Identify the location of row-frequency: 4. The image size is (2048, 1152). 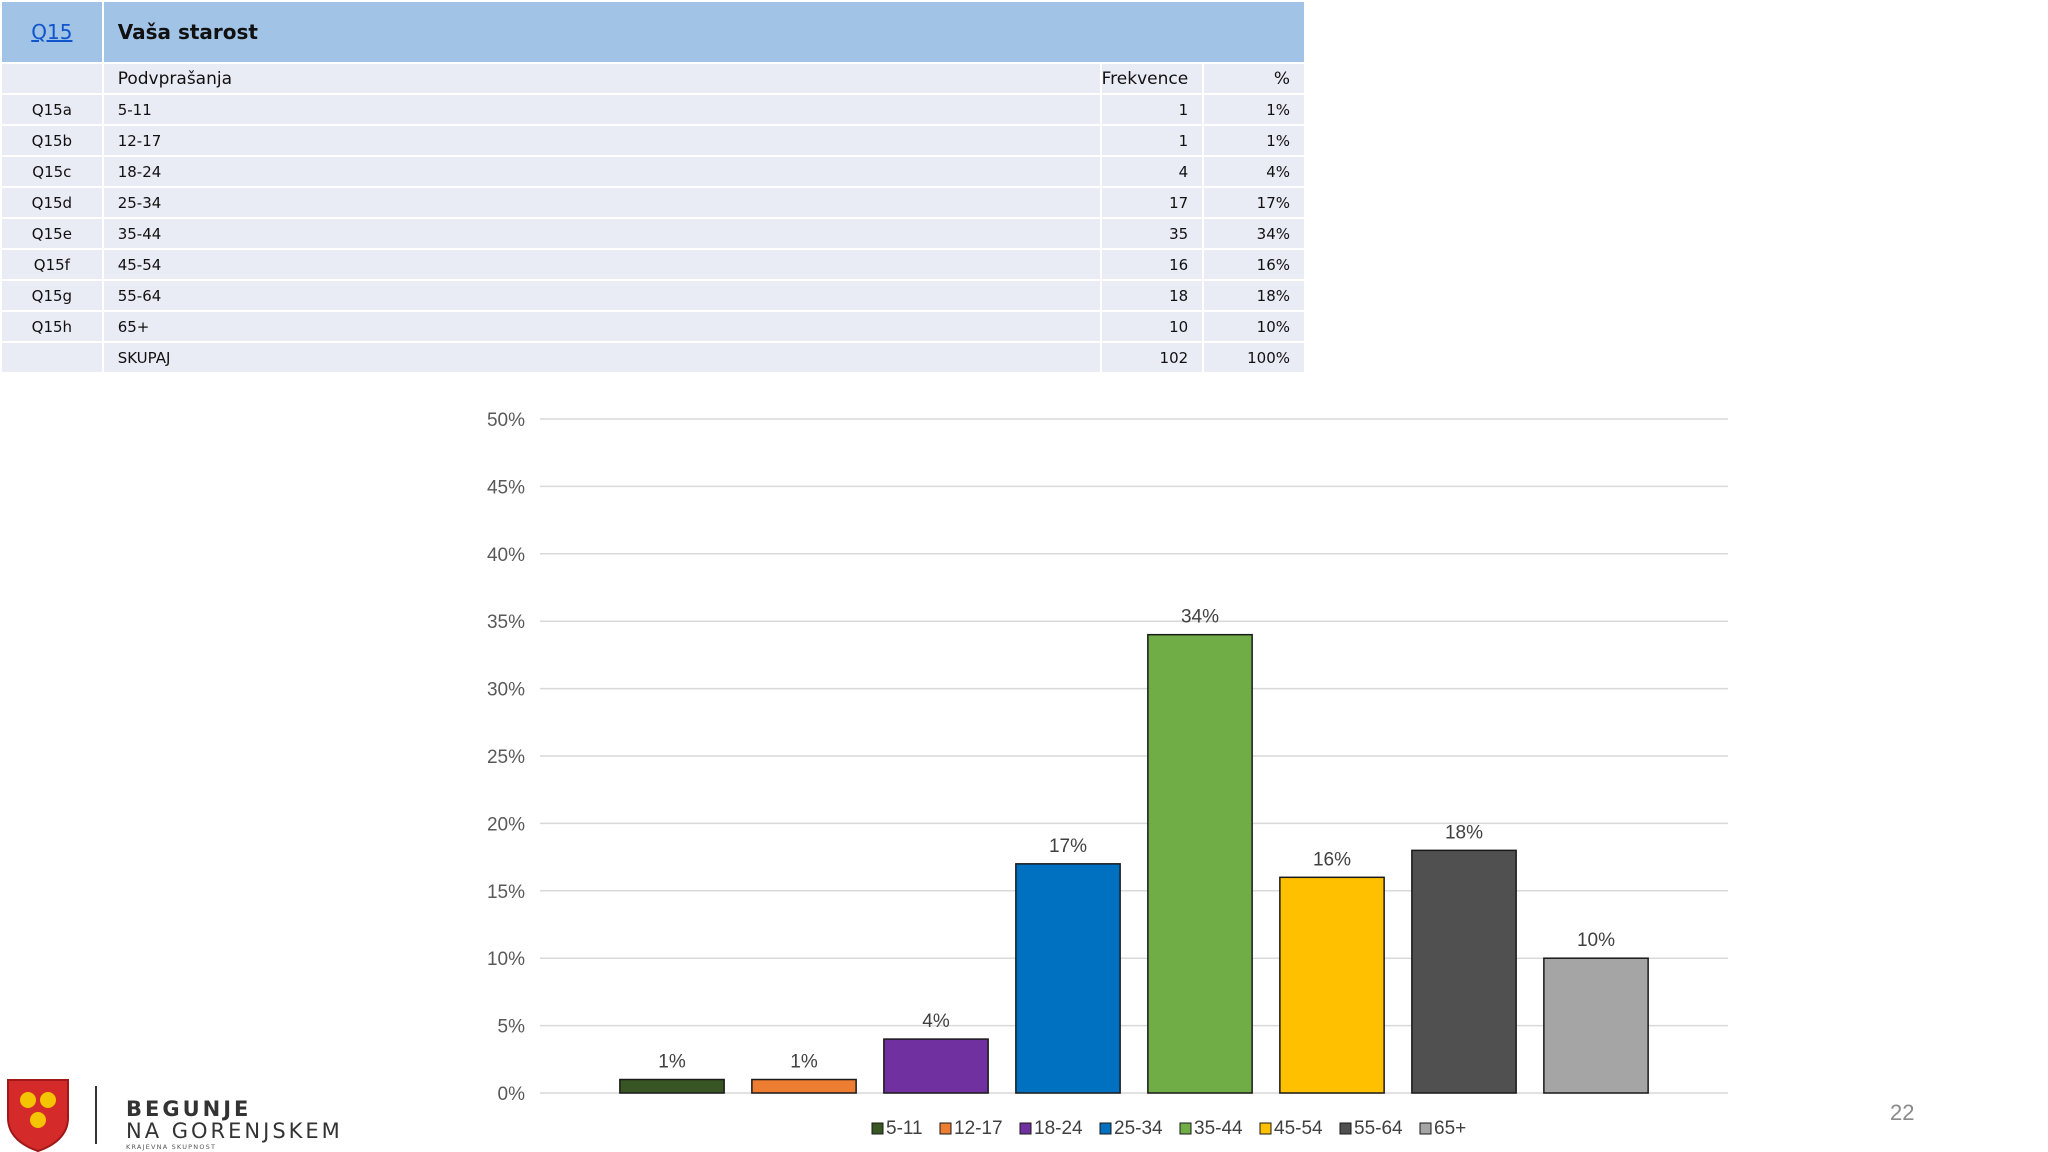
(1152, 171).